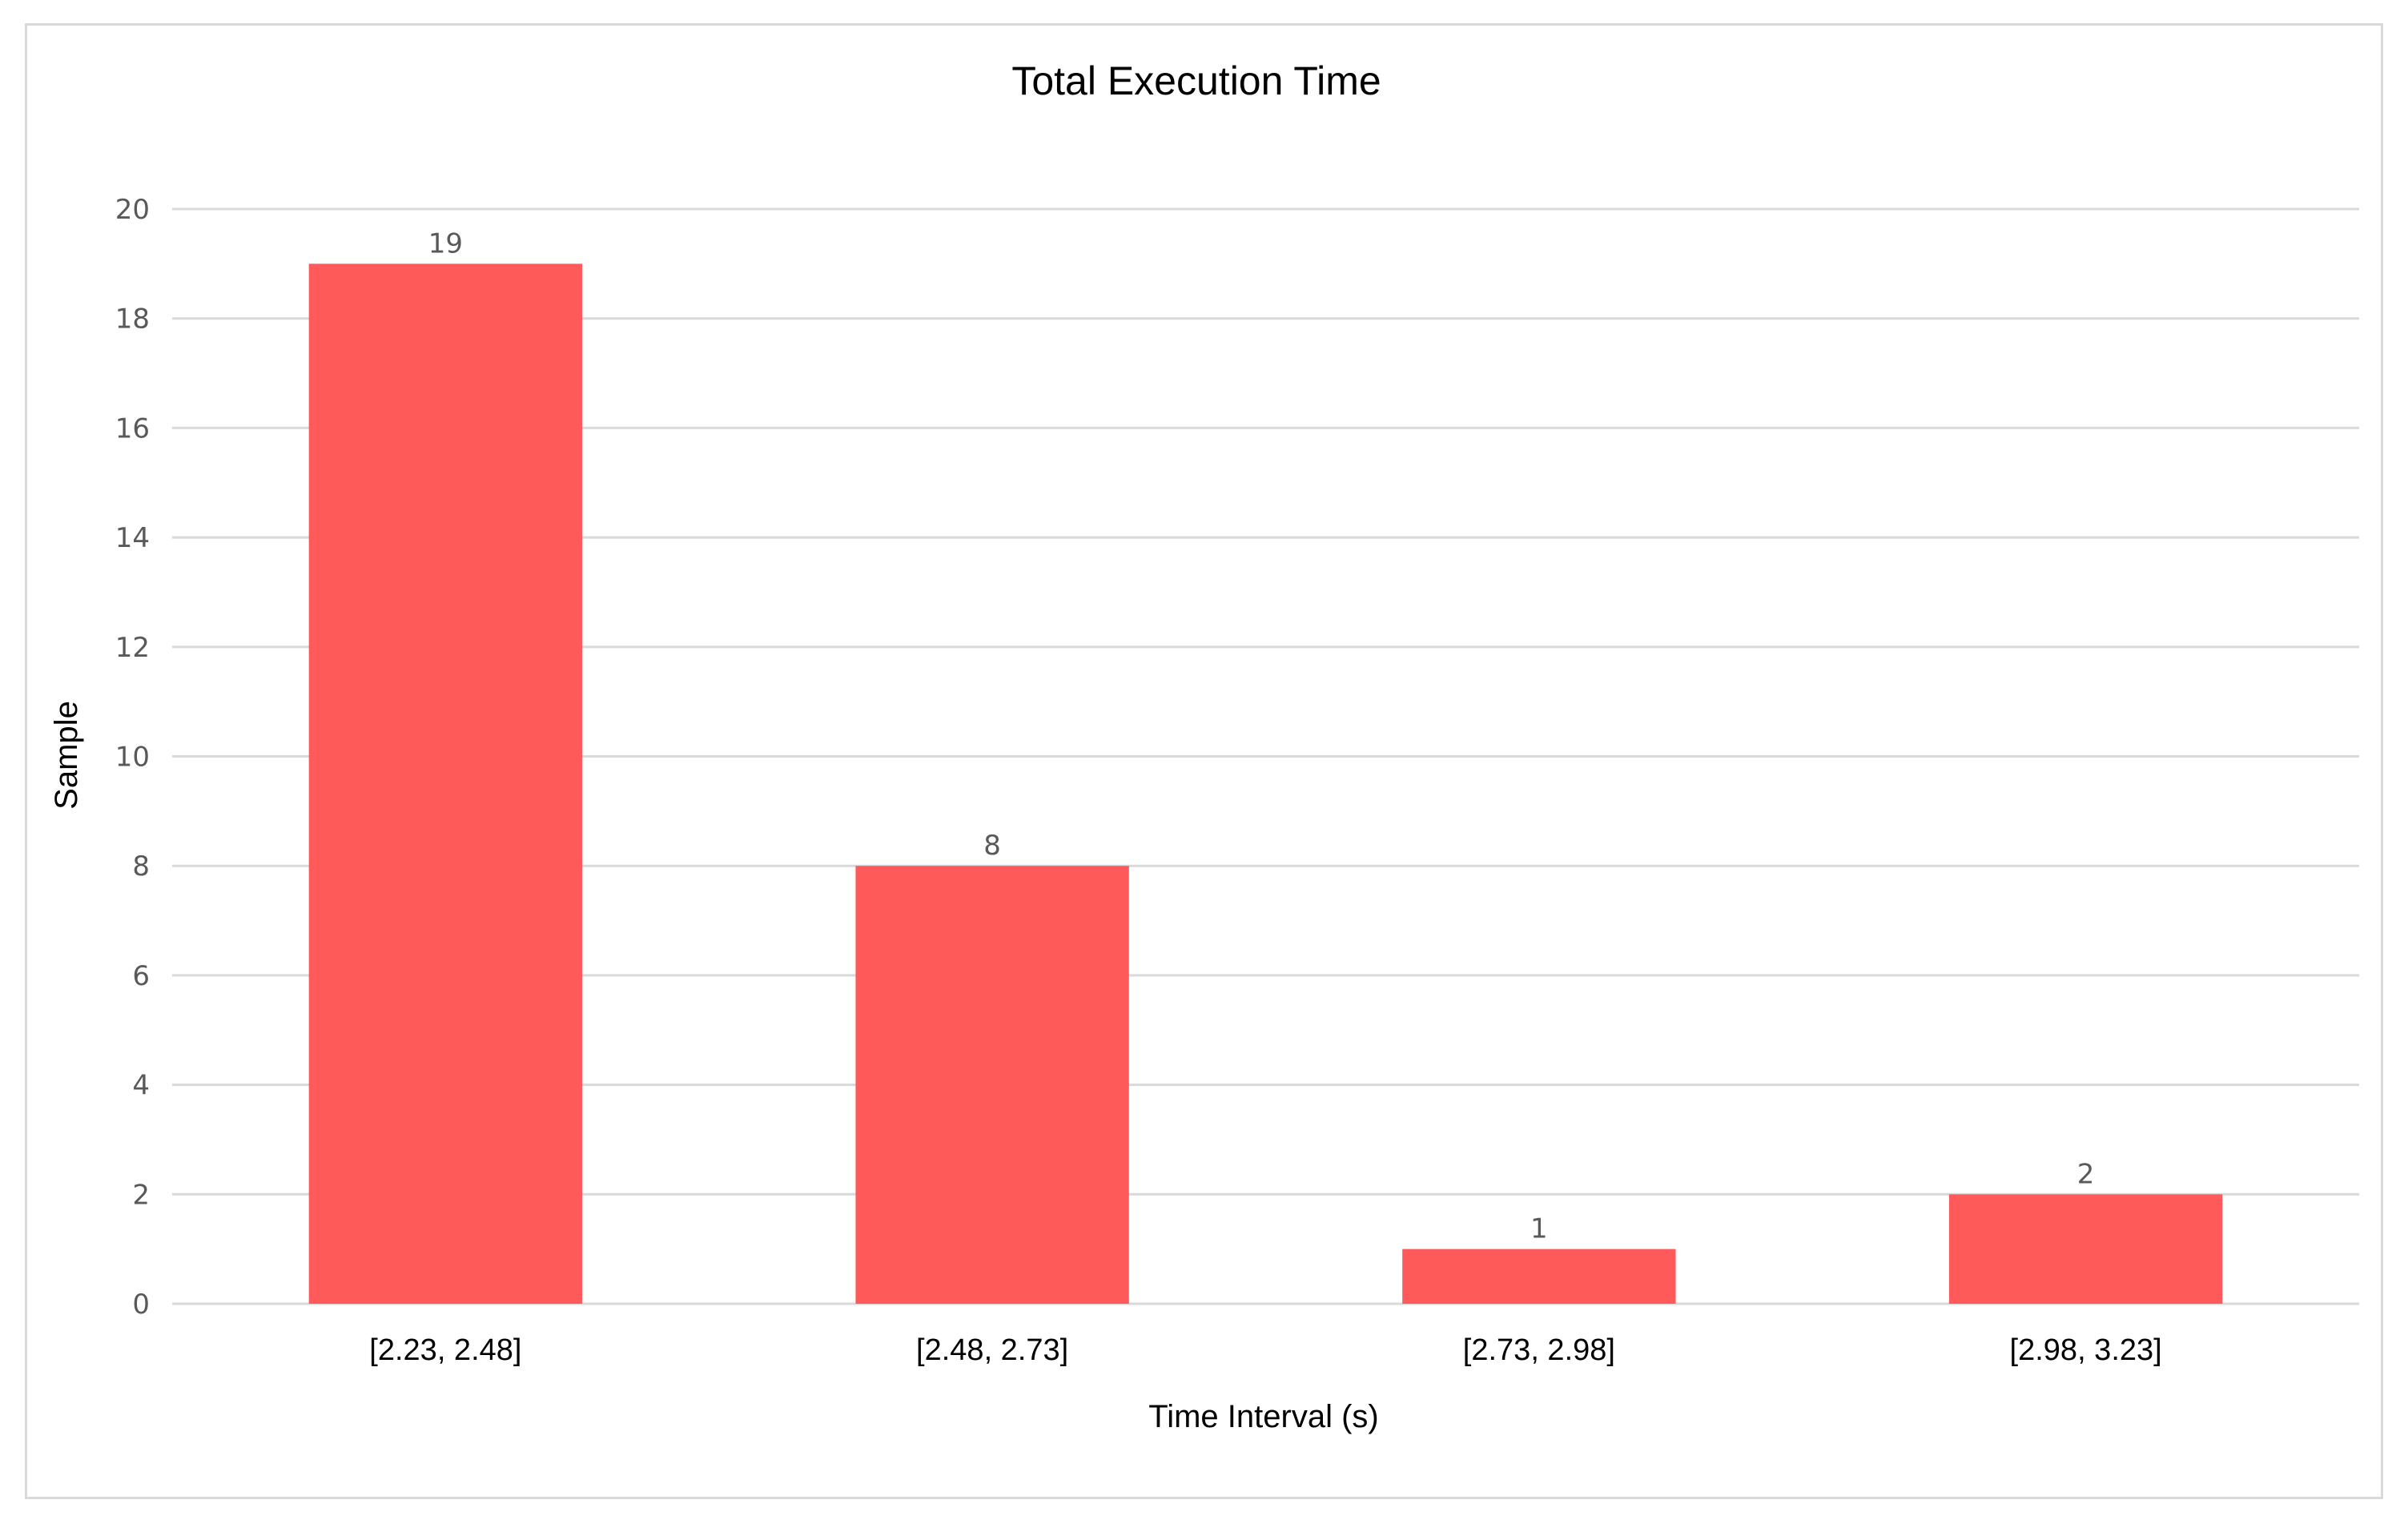  Describe the element at coordinates (1539, 1350) in the screenshot. I see `x-tick-label: [2.73, 2.98]` at that location.